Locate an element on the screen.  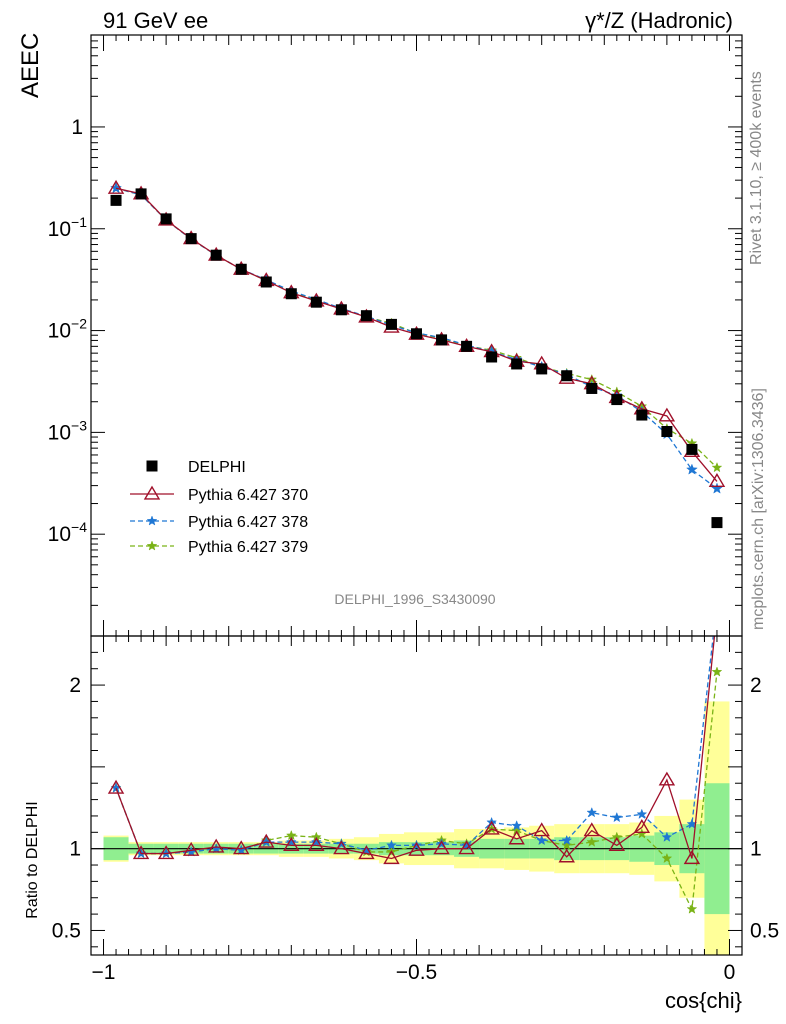
main-y-tick-label: 10⁻⁴ is located at coordinates (68, 532).